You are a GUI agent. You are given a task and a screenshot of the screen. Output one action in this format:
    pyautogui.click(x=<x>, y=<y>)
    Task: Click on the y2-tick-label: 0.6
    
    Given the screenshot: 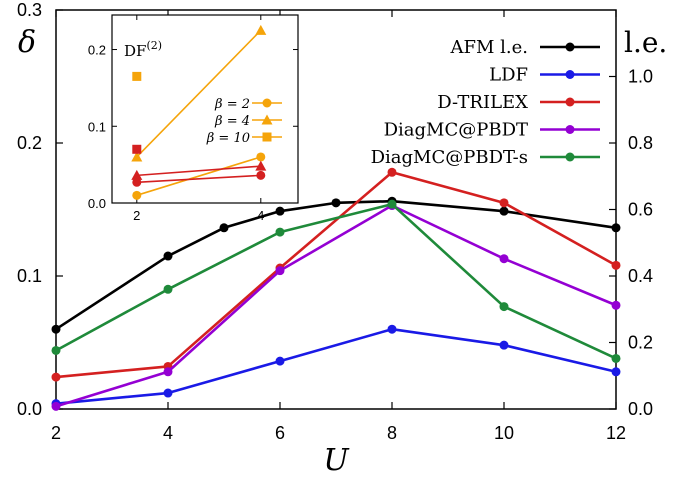 What is the action you would take?
    pyautogui.click(x=640, y=210)
    